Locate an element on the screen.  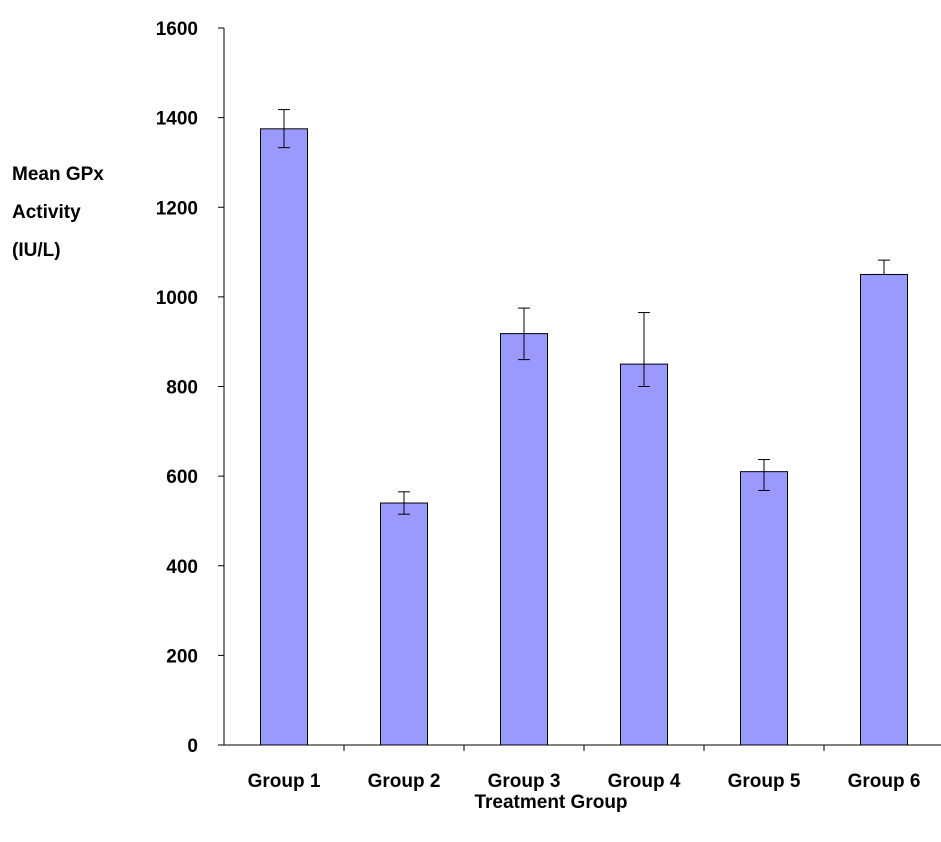
x-tick-label: Group 5 is located at coordinates (764, 781).